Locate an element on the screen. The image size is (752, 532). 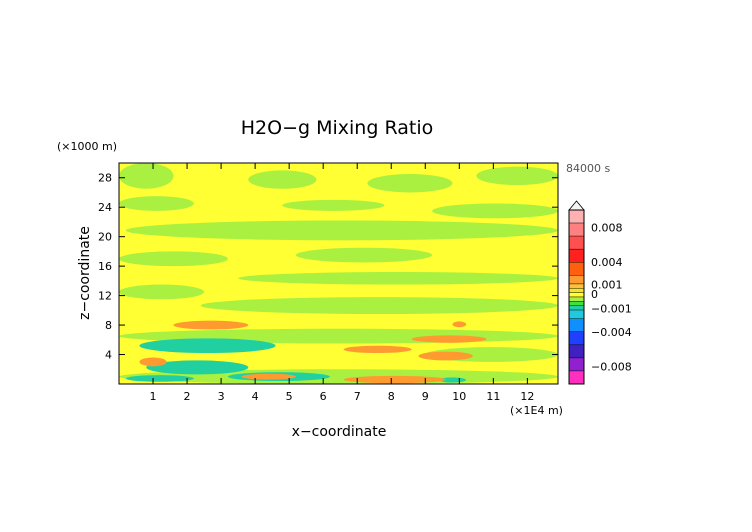
x-tick-label: 8 is located at coordinates (391, 396).